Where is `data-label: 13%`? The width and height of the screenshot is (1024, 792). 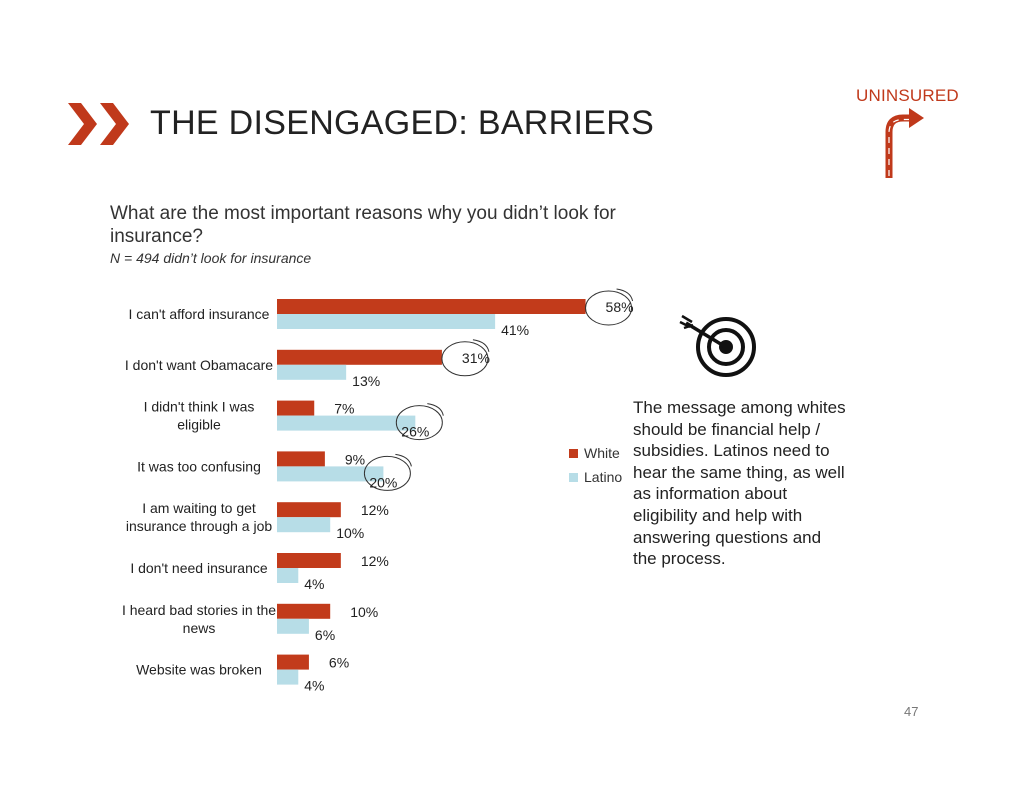
data-label: 13% is located at coordinates (366, 381).